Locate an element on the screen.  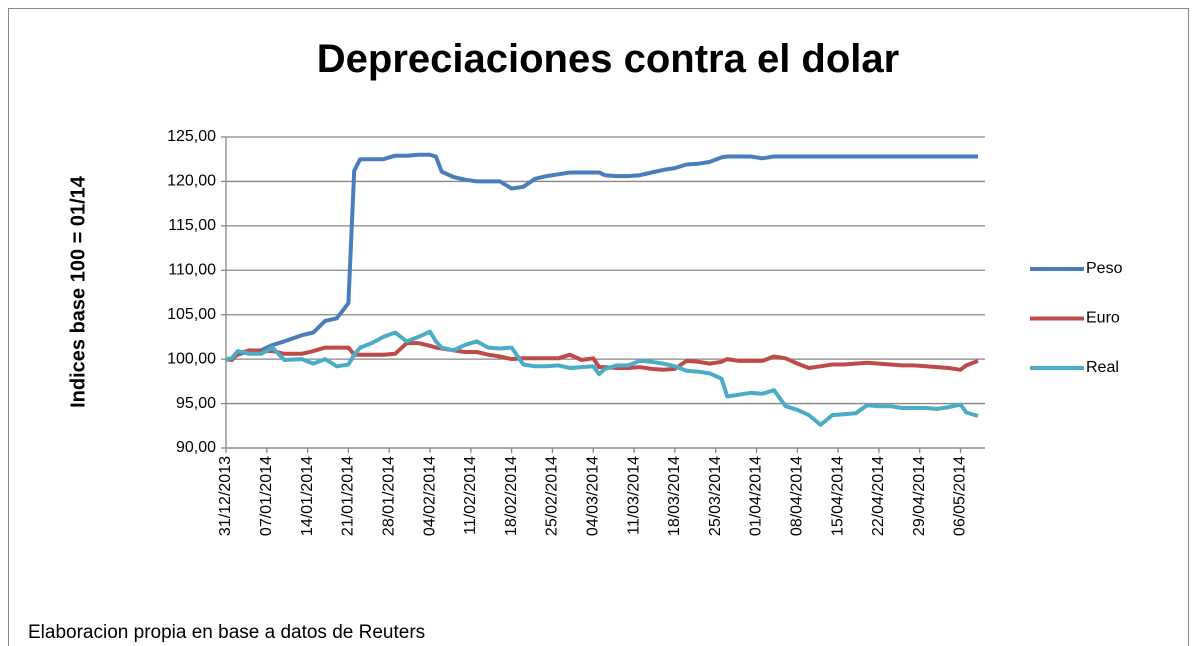
y-axis-label: Indices base 100 = 01/14 is located at coordinates (78, 291).